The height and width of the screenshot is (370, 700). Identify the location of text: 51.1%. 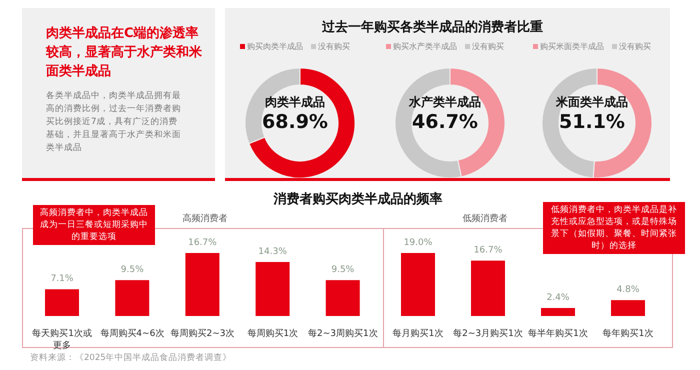
(592, 122).